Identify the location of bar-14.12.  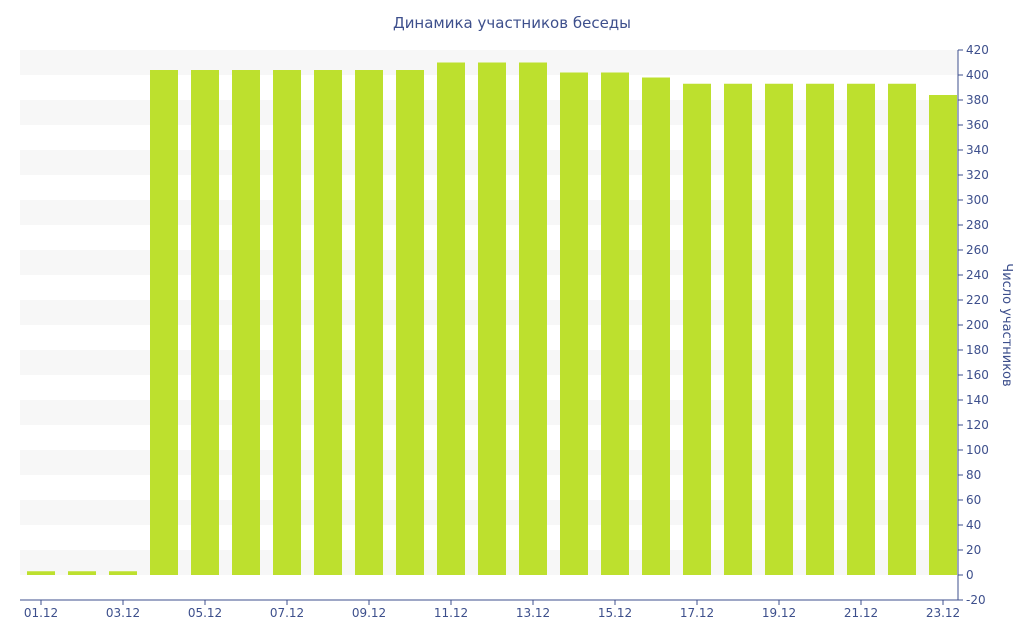
(574, 323).